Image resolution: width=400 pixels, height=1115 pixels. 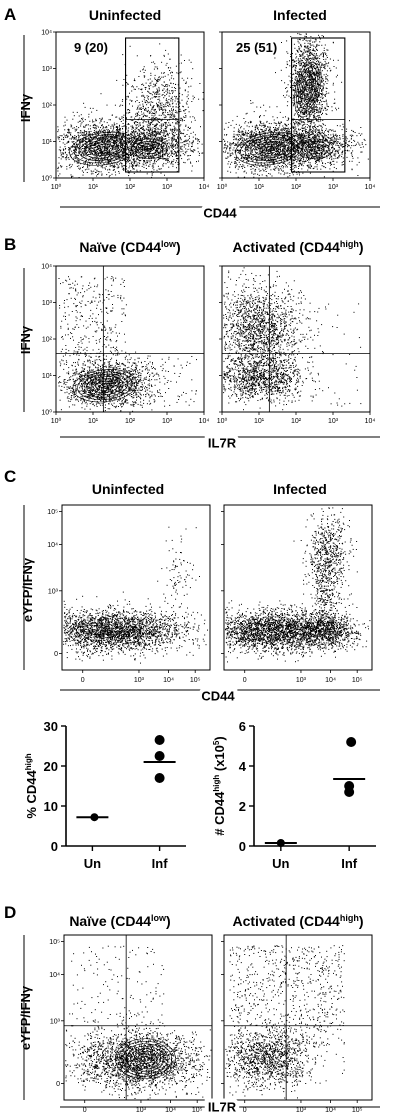 What do you see at coordinates (46, 179) in the screenshot?
I see `panel-a-a1-ytick-label: 10⁰` at bounding box center [46, 179].